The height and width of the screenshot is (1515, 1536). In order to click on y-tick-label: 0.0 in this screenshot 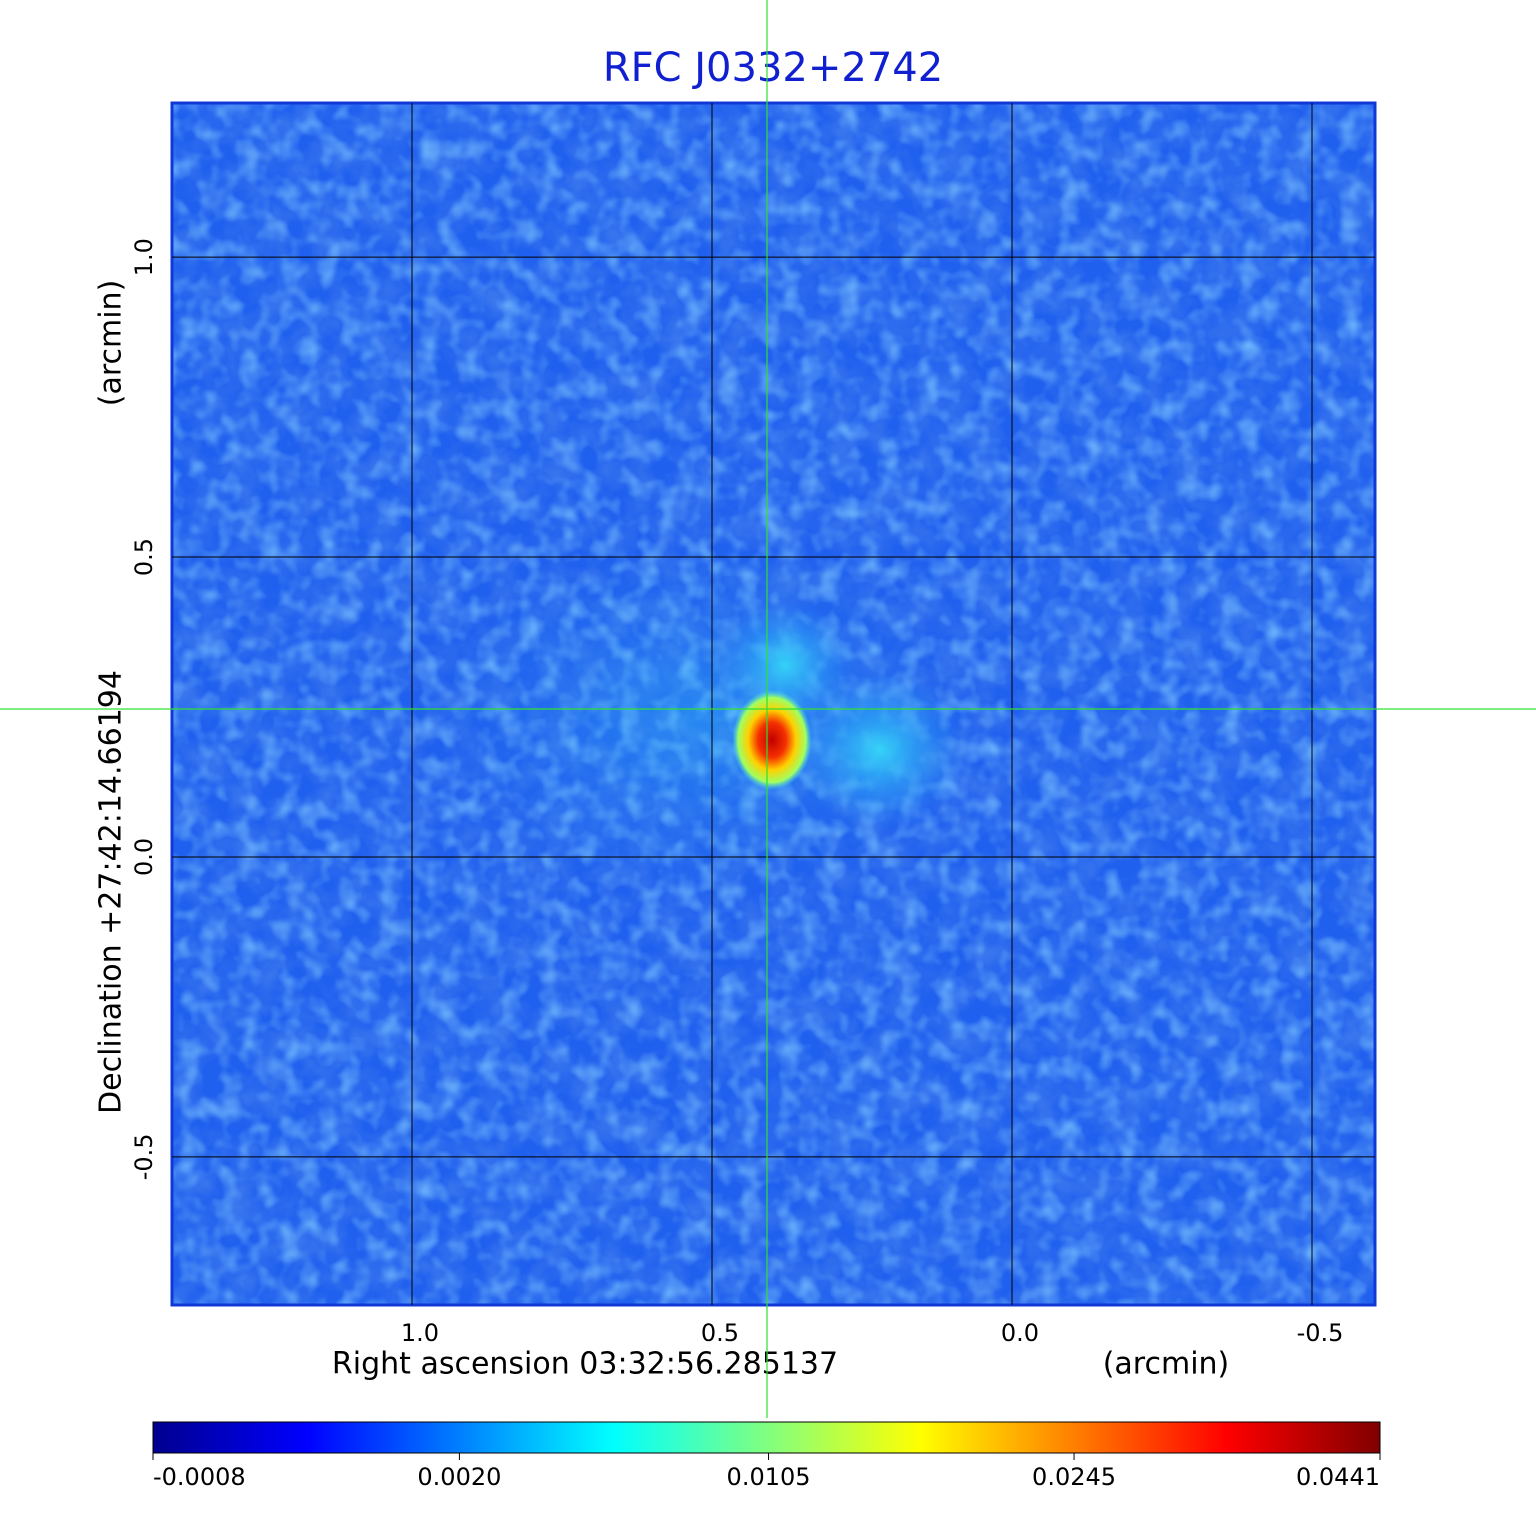, I will do `click(144, 857)`.